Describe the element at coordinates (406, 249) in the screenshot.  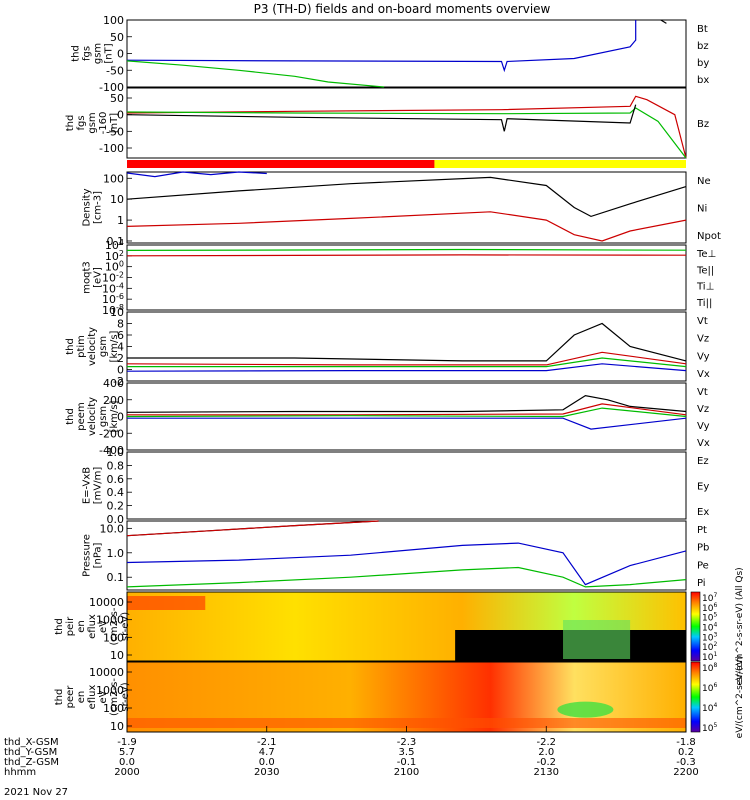
I see `series-Ti` at that location.